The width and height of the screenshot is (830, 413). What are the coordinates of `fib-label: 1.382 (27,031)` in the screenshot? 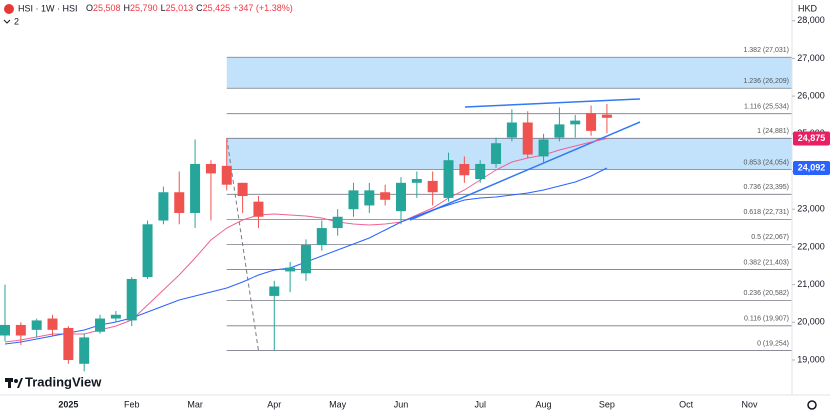 It's located at (766, 50).